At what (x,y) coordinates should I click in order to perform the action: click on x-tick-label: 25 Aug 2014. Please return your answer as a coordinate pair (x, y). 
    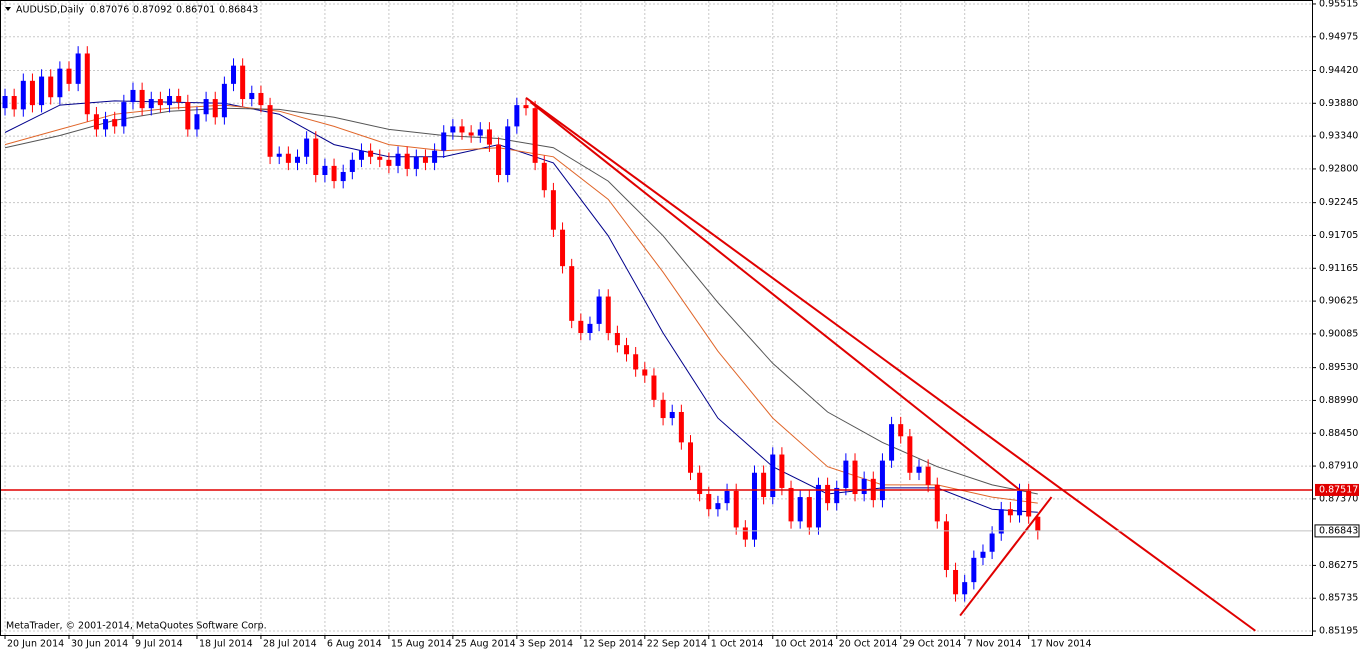
    Looking at the image, I should click on (485, 644).